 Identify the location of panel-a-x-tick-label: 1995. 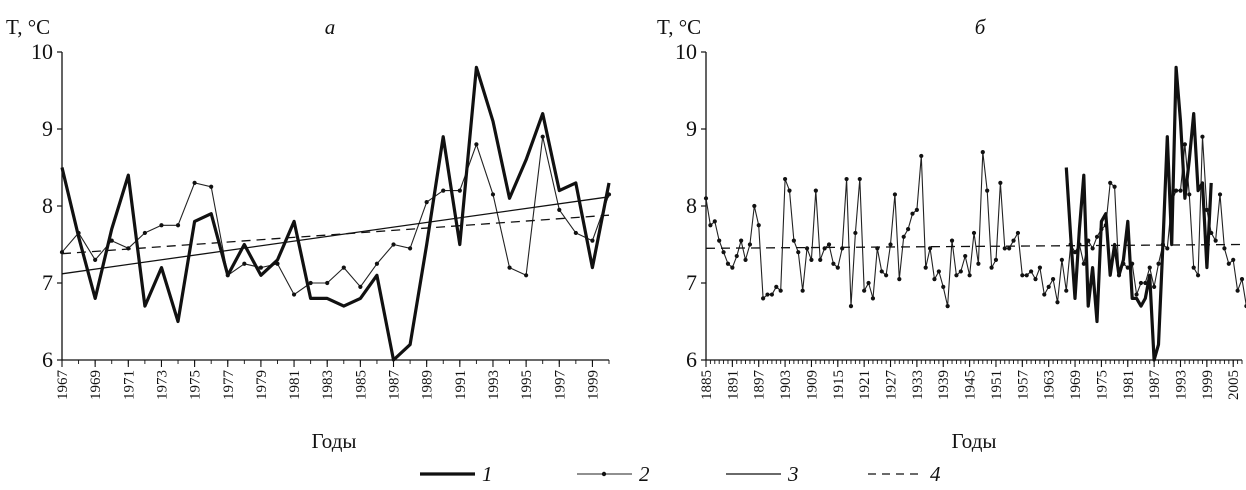
(527, 385).